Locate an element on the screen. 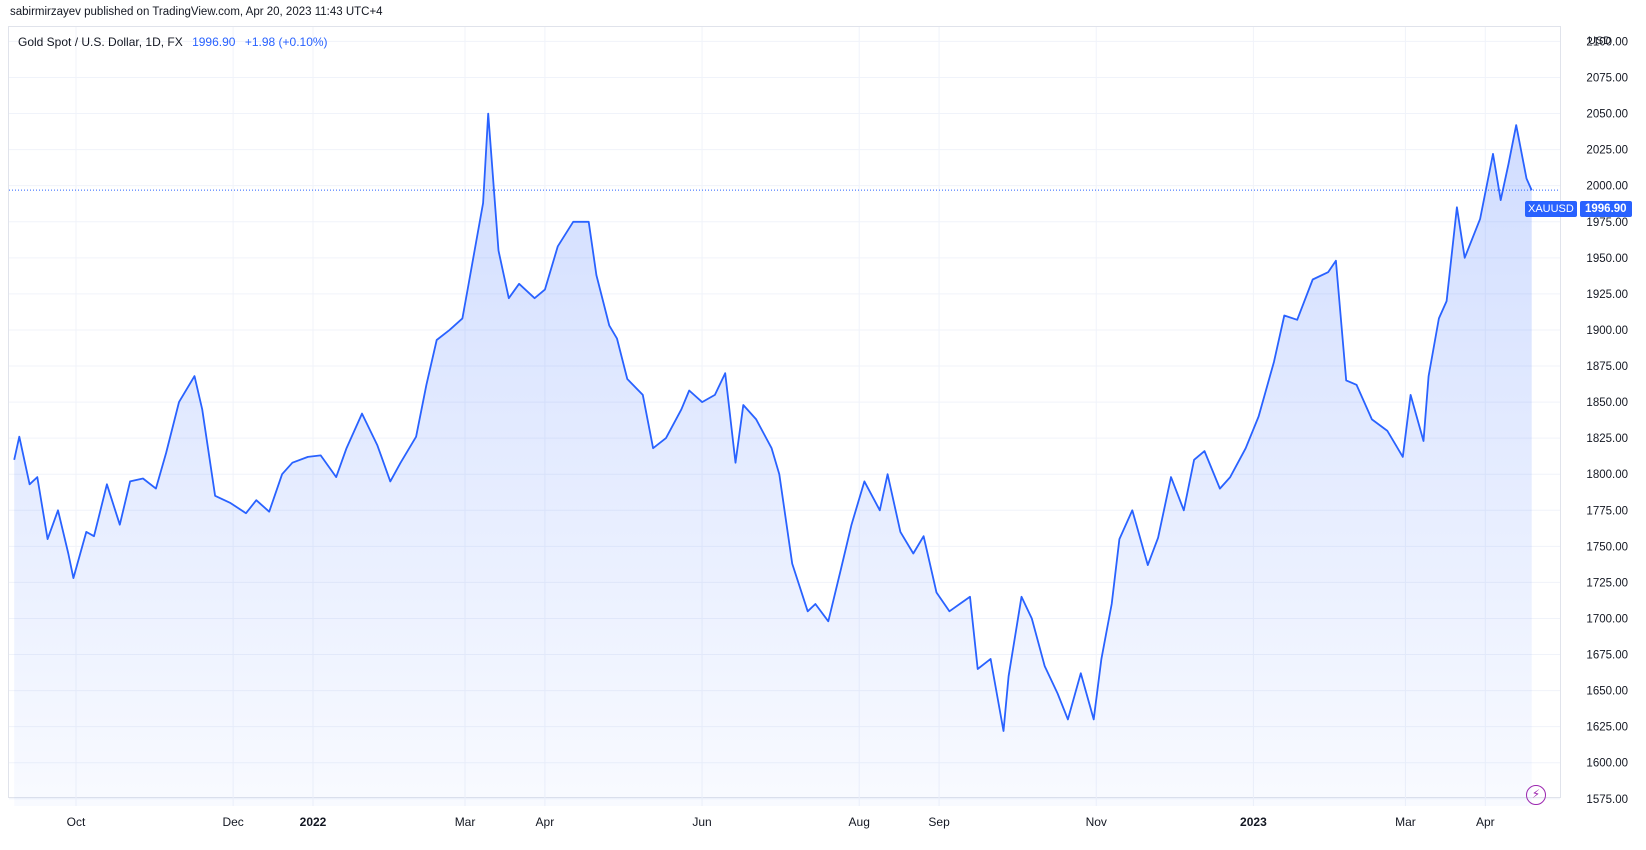 Image resolution: width=1646 pixels, height=850 pixels. y-tick-label: 1975.00 is located at coordinates (1607, 223).